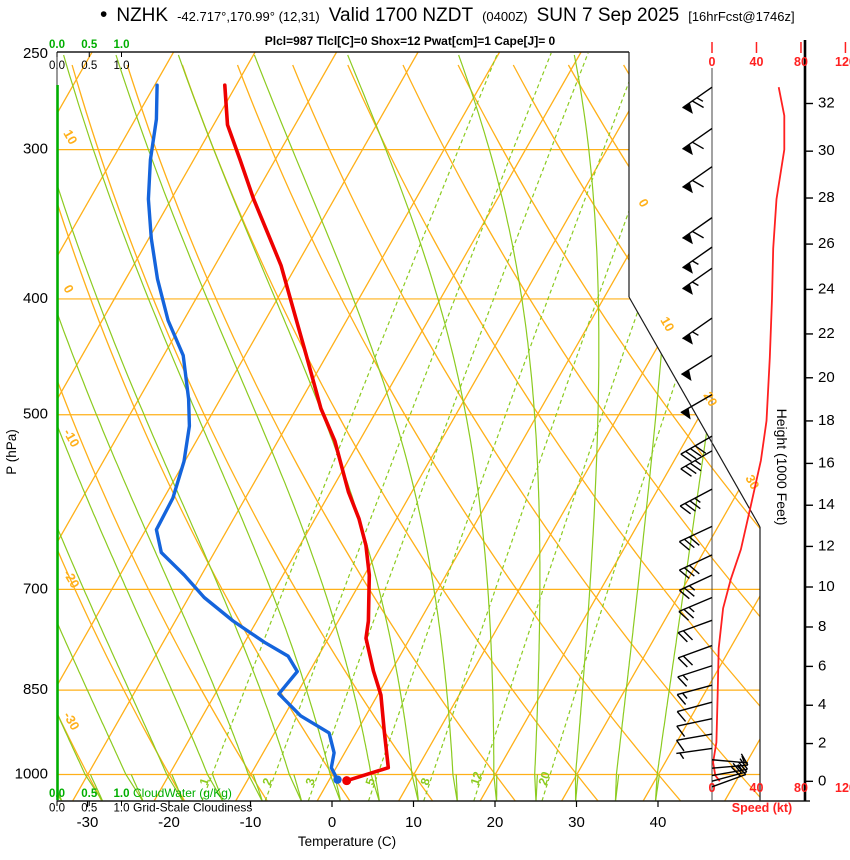  I want to click on pressure-tick-label: 850, so click(35, 689).